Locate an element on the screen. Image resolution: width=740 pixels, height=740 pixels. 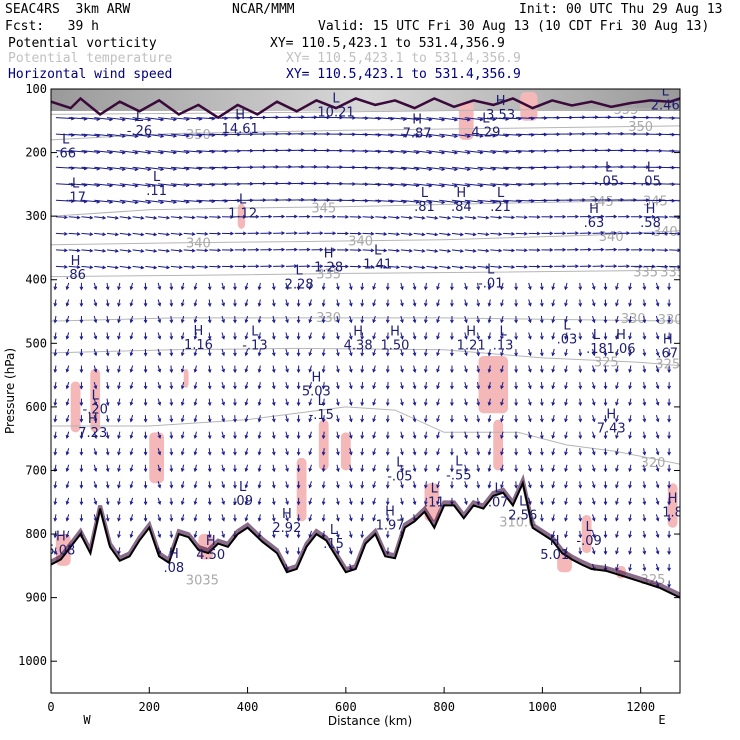
x-tick-label: 0 is located at coordinates (50, 707).